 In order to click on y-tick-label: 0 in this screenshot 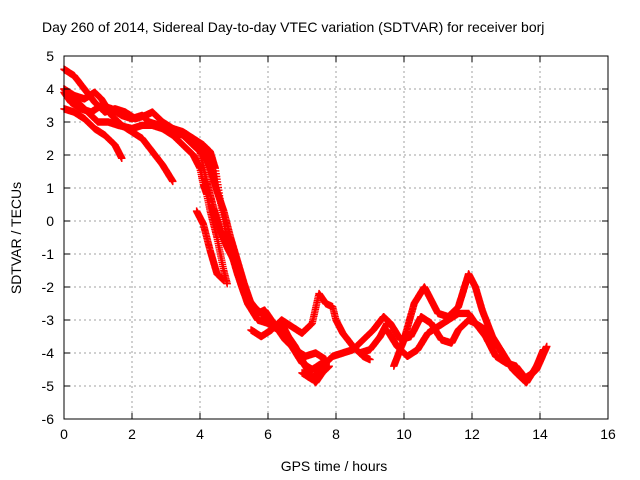, I will do `click(50, 221)`.